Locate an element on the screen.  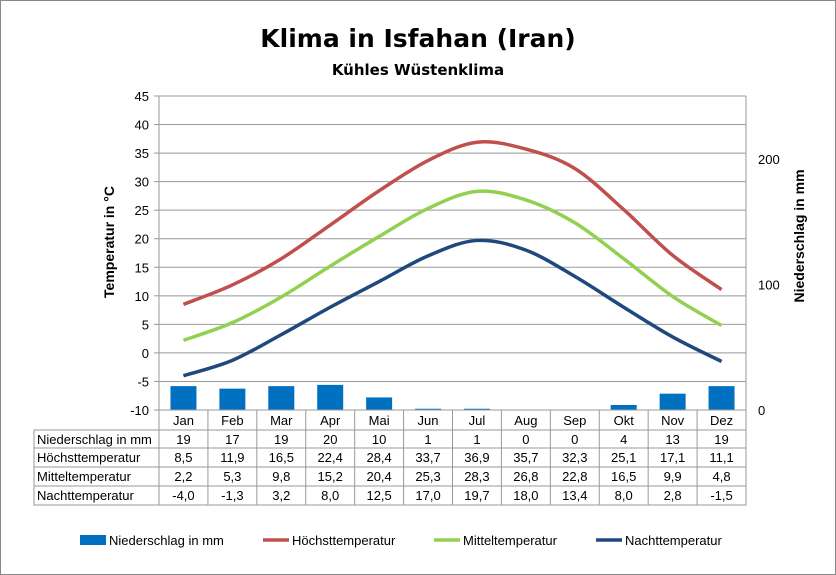
table-cell: 19,7 is located at coordinates (476, 495).